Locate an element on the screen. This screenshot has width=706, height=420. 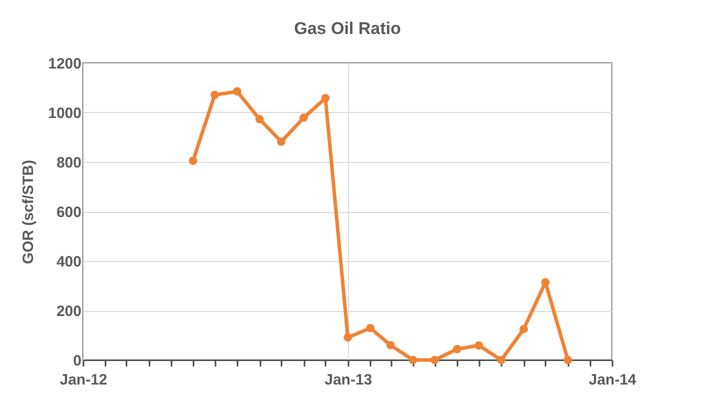
x-tick-label: Jan-12 is located at coordinates (84, 380).